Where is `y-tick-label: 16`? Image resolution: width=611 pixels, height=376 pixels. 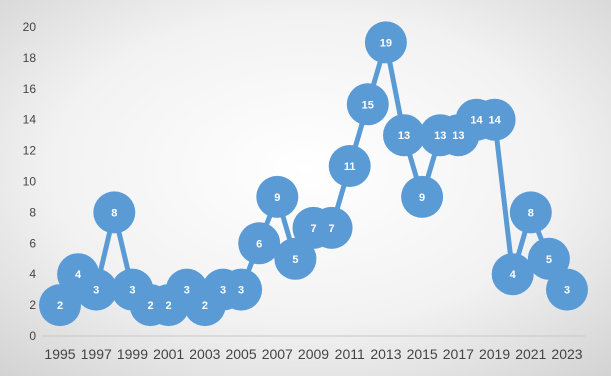 y-tick-label: 16 is located at coordinates (30, 89).